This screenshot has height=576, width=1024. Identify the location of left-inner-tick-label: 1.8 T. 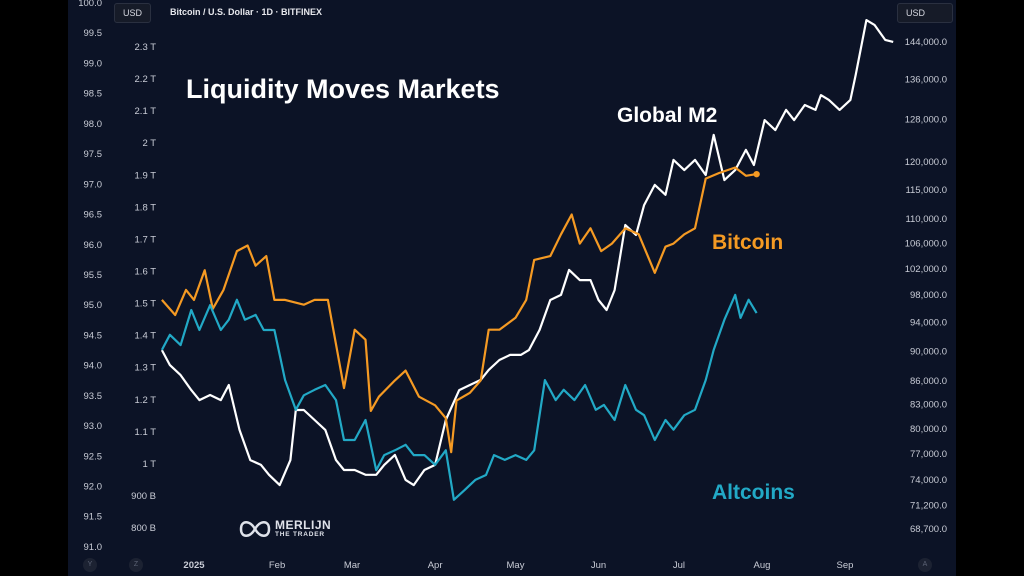
(146, 207).